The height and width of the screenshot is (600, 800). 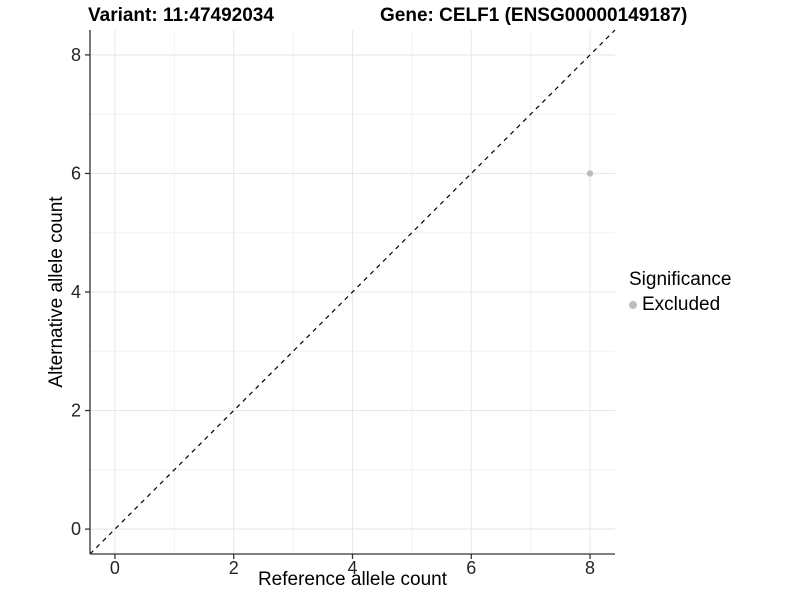 What do you see at coordinates (181, 15) in the screenshot?
I see `variant-title: Variant: 11:47492034` at bounding box center [181, 15].